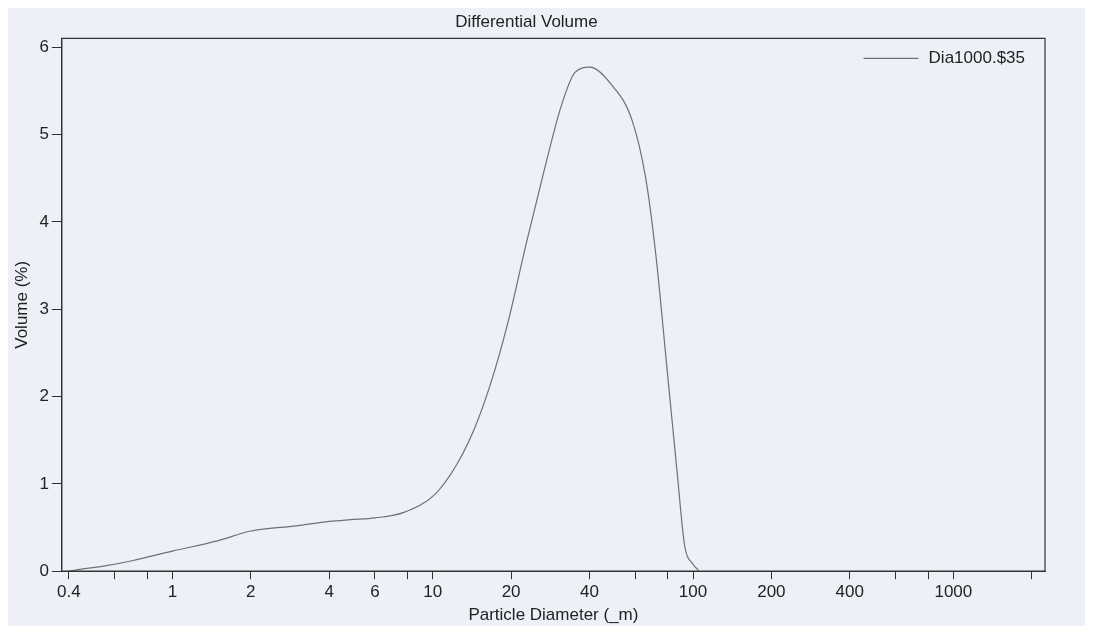  Describe the element at coordinates (977, 58) in the screenshot. I see `legend-label: Dia1000.$35` at that location.